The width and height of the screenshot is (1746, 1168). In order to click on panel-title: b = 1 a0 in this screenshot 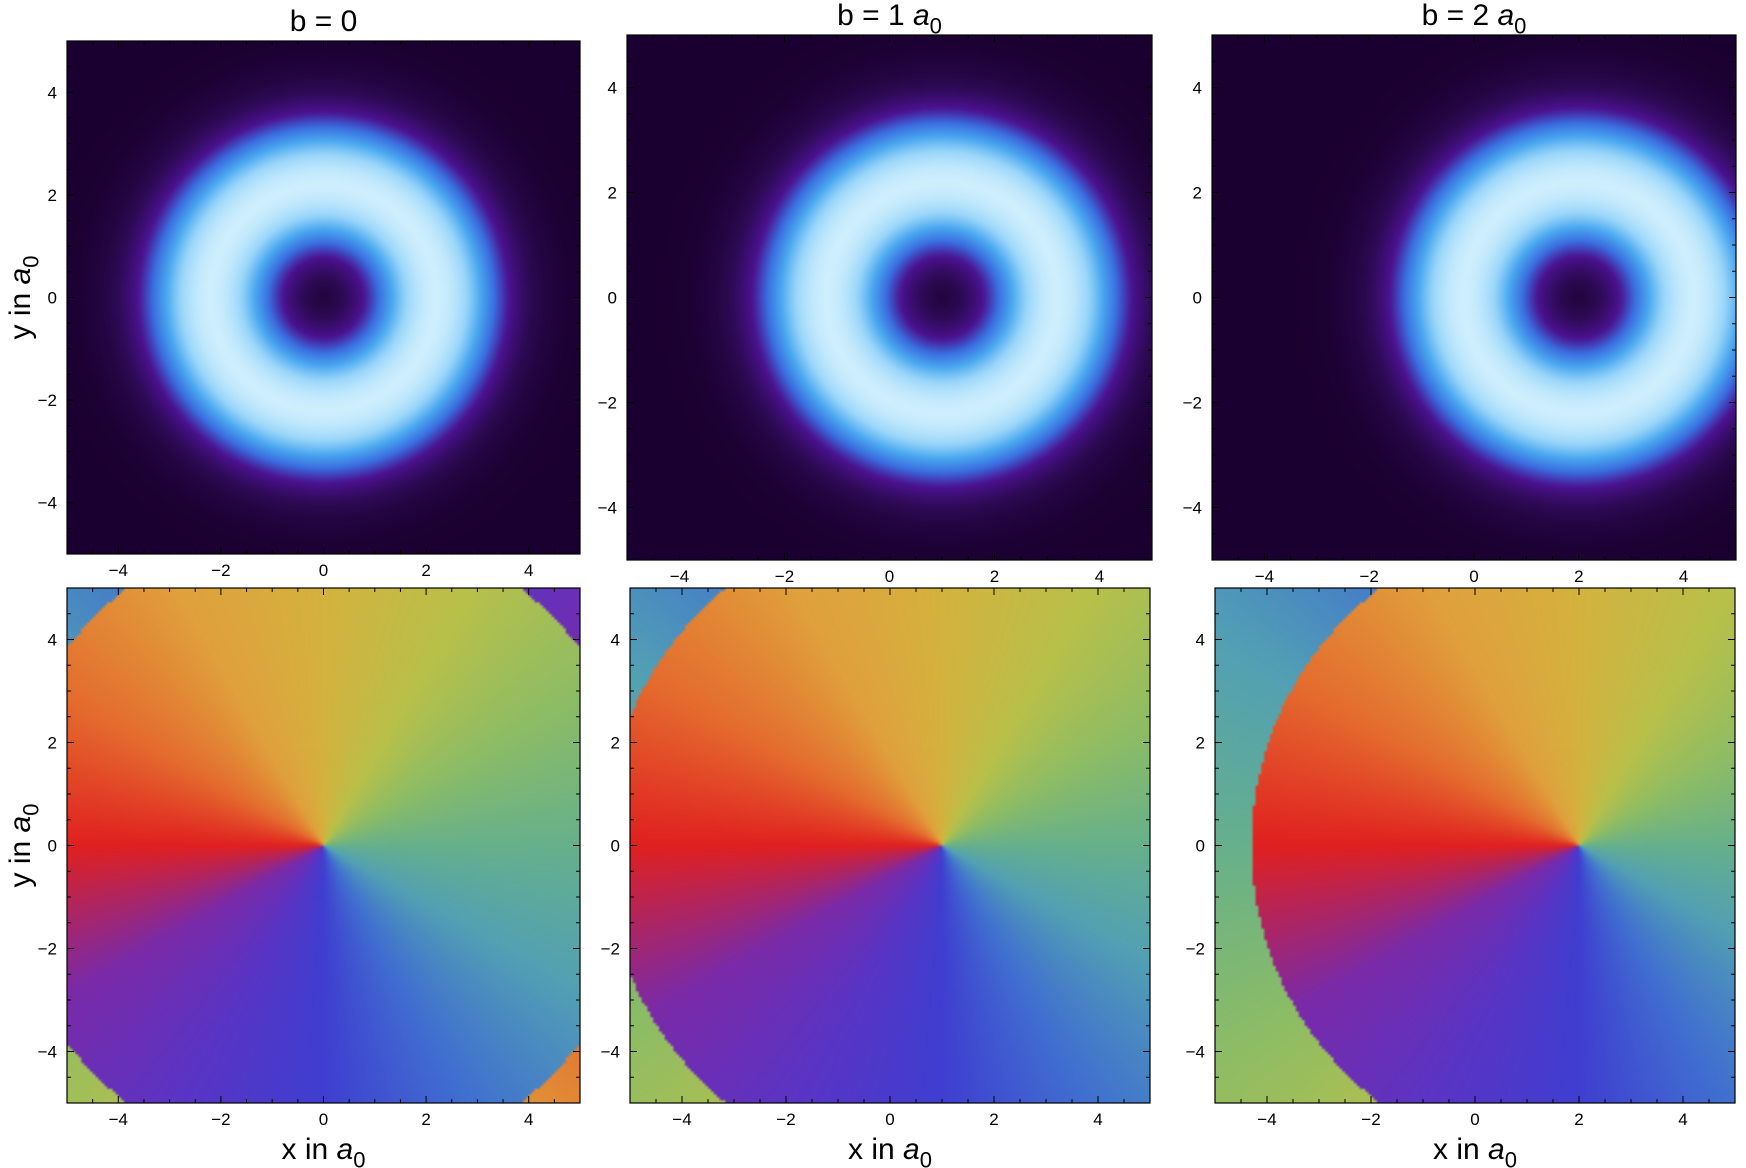, I will do `click(889, 19)`.